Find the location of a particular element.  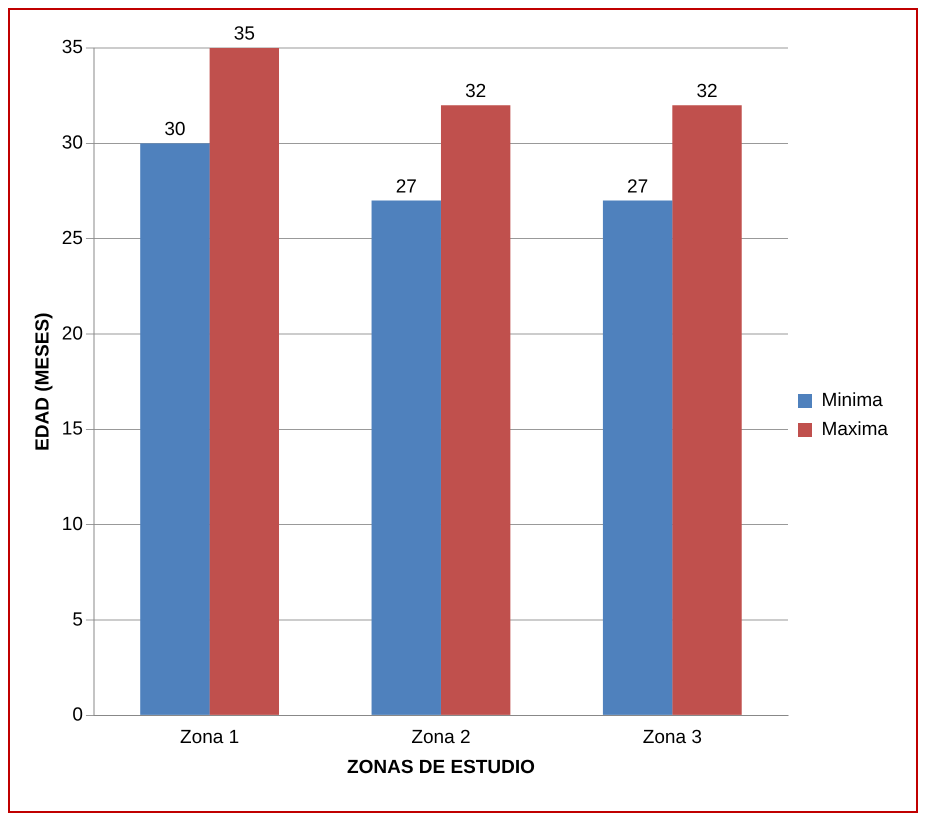

y-tick-label: 15 is located at coordinates (72, 429).